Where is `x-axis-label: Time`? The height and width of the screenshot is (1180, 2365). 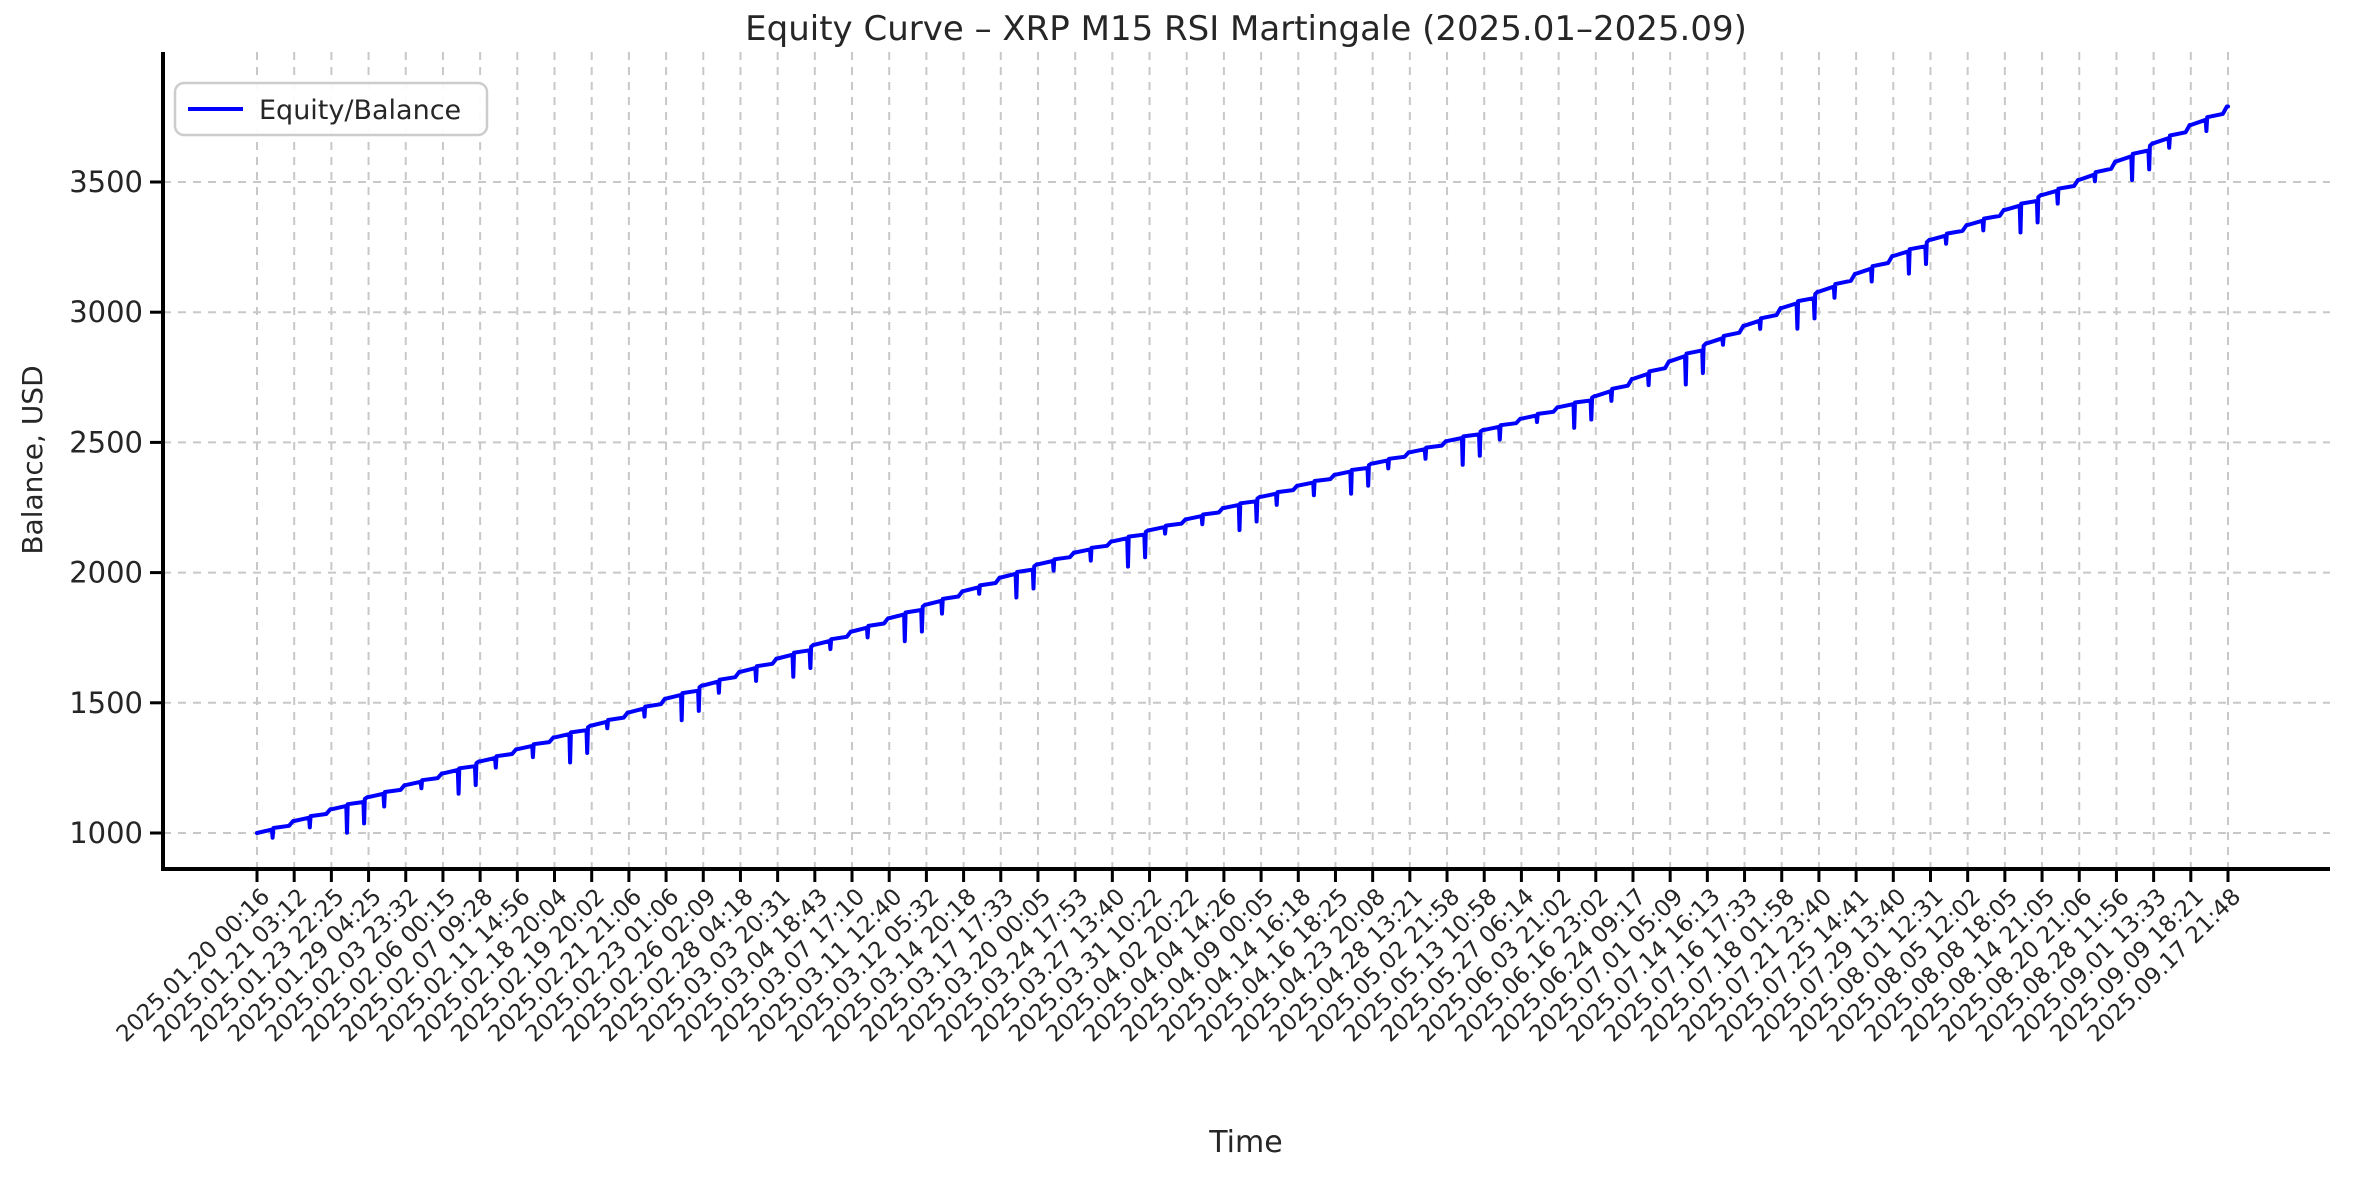 x-axis-label: Time is located at coordinates (1245, 1142).